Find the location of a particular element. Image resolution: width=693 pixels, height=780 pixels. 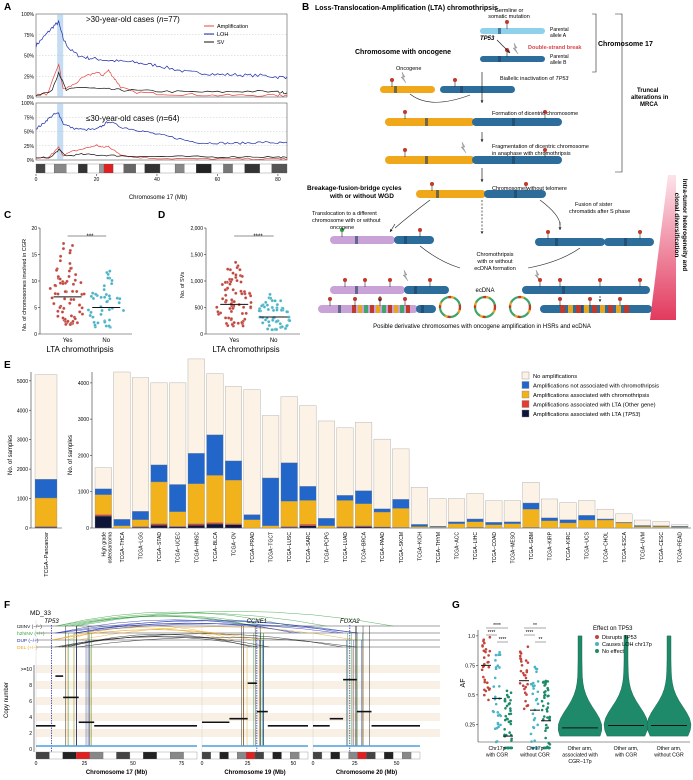

xtick-label: 25 is located at coordinates (355, 764).